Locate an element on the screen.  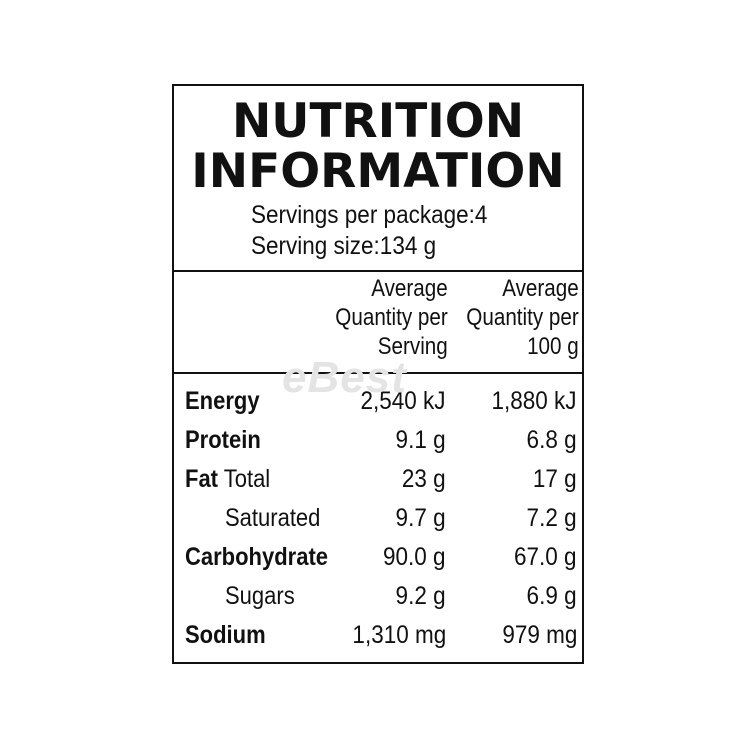
value-per-100g: 1,880 kJ is located at coordinates (534, 401).